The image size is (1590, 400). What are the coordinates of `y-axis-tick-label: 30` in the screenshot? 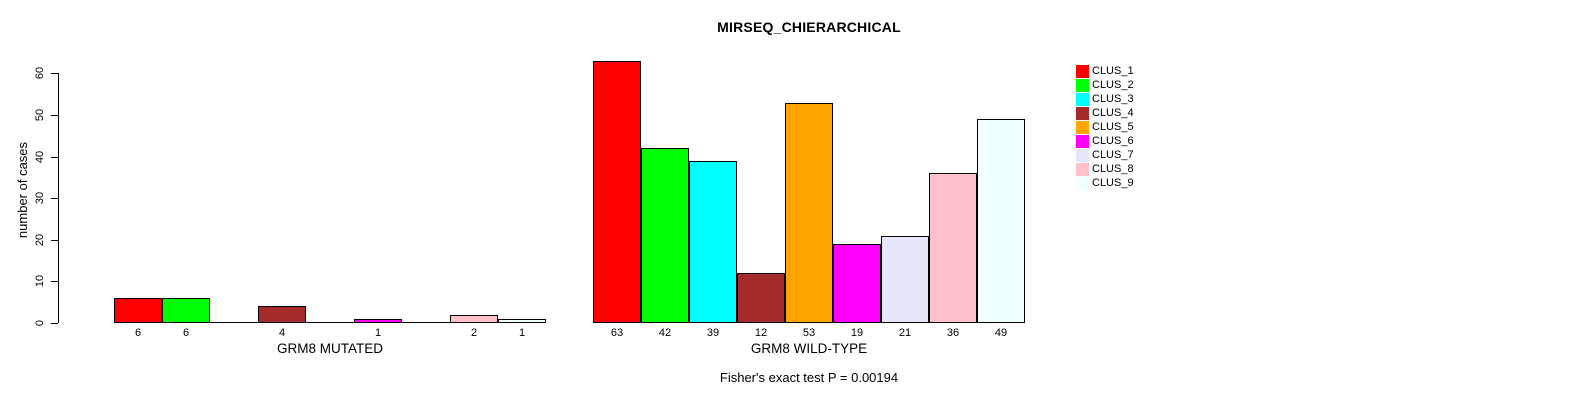 It's located at (40, 198).